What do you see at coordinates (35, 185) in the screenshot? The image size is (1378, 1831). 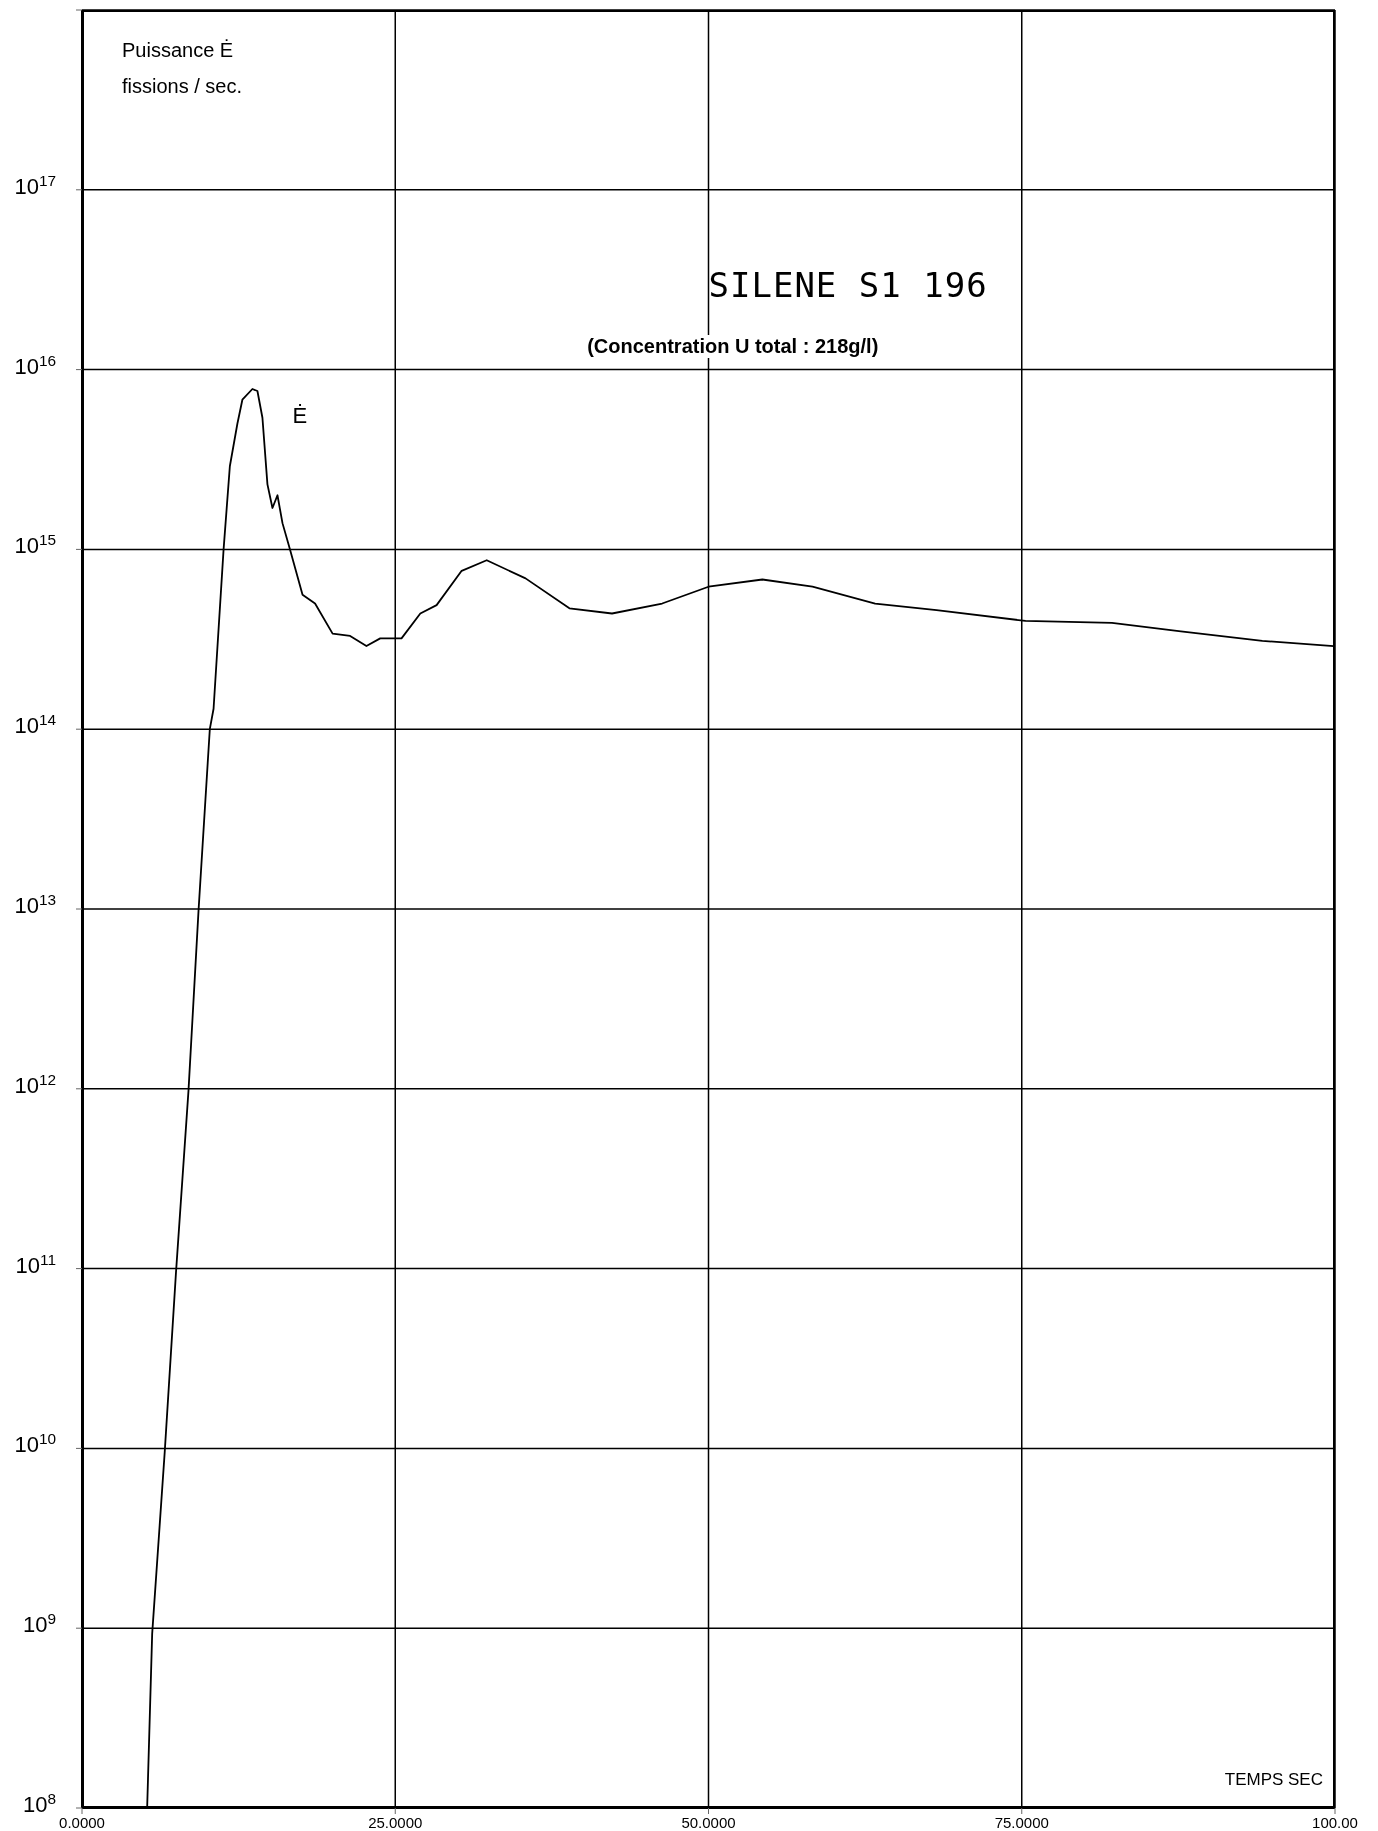 I see `y-tick-label: 10$^{17}$` at bounding box center [35, 185].